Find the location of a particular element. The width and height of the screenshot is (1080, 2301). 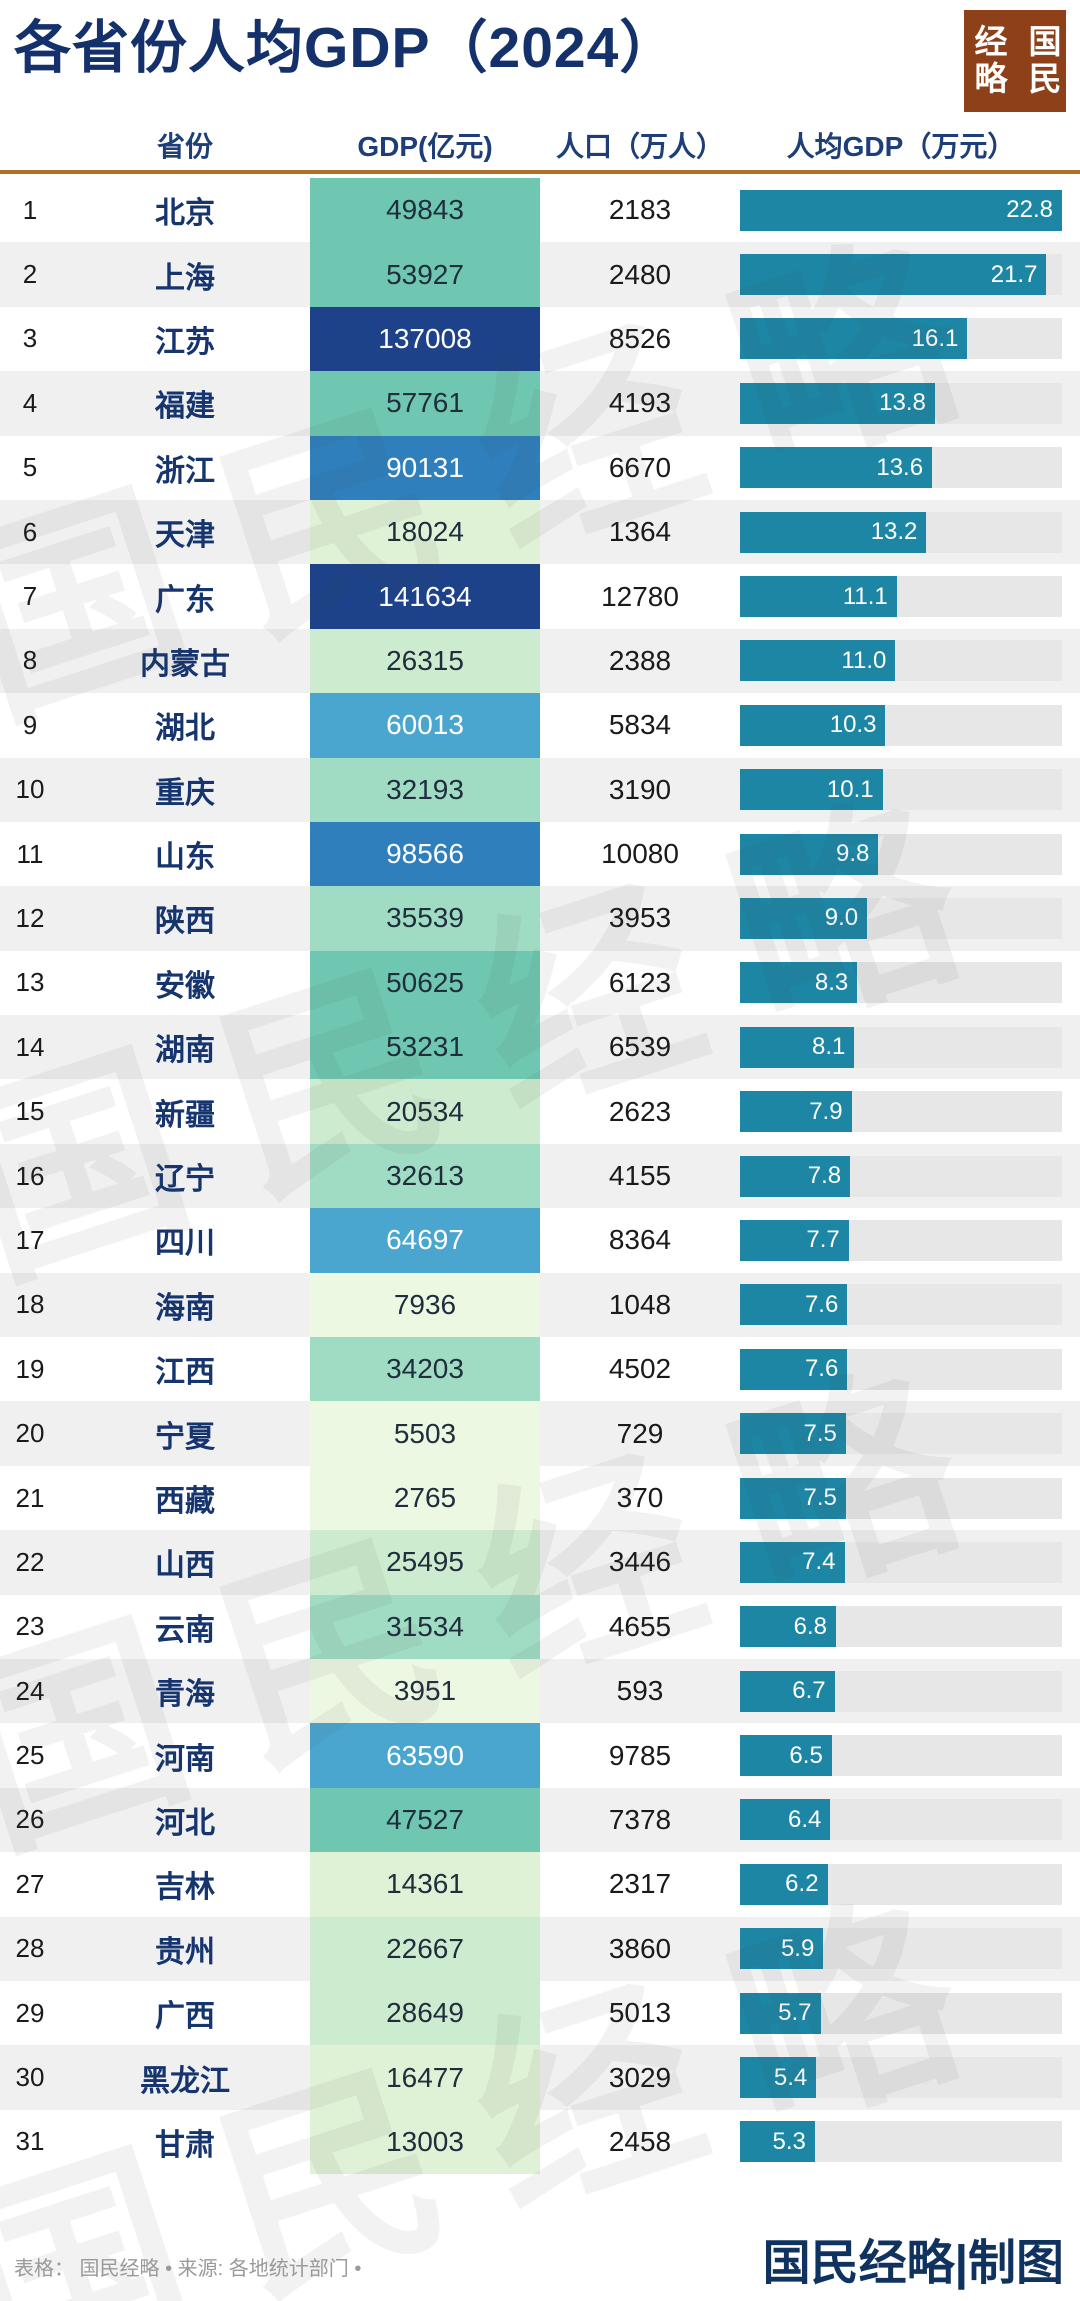

gdp-cell: 5503 is located at coordinates (425, 1433).